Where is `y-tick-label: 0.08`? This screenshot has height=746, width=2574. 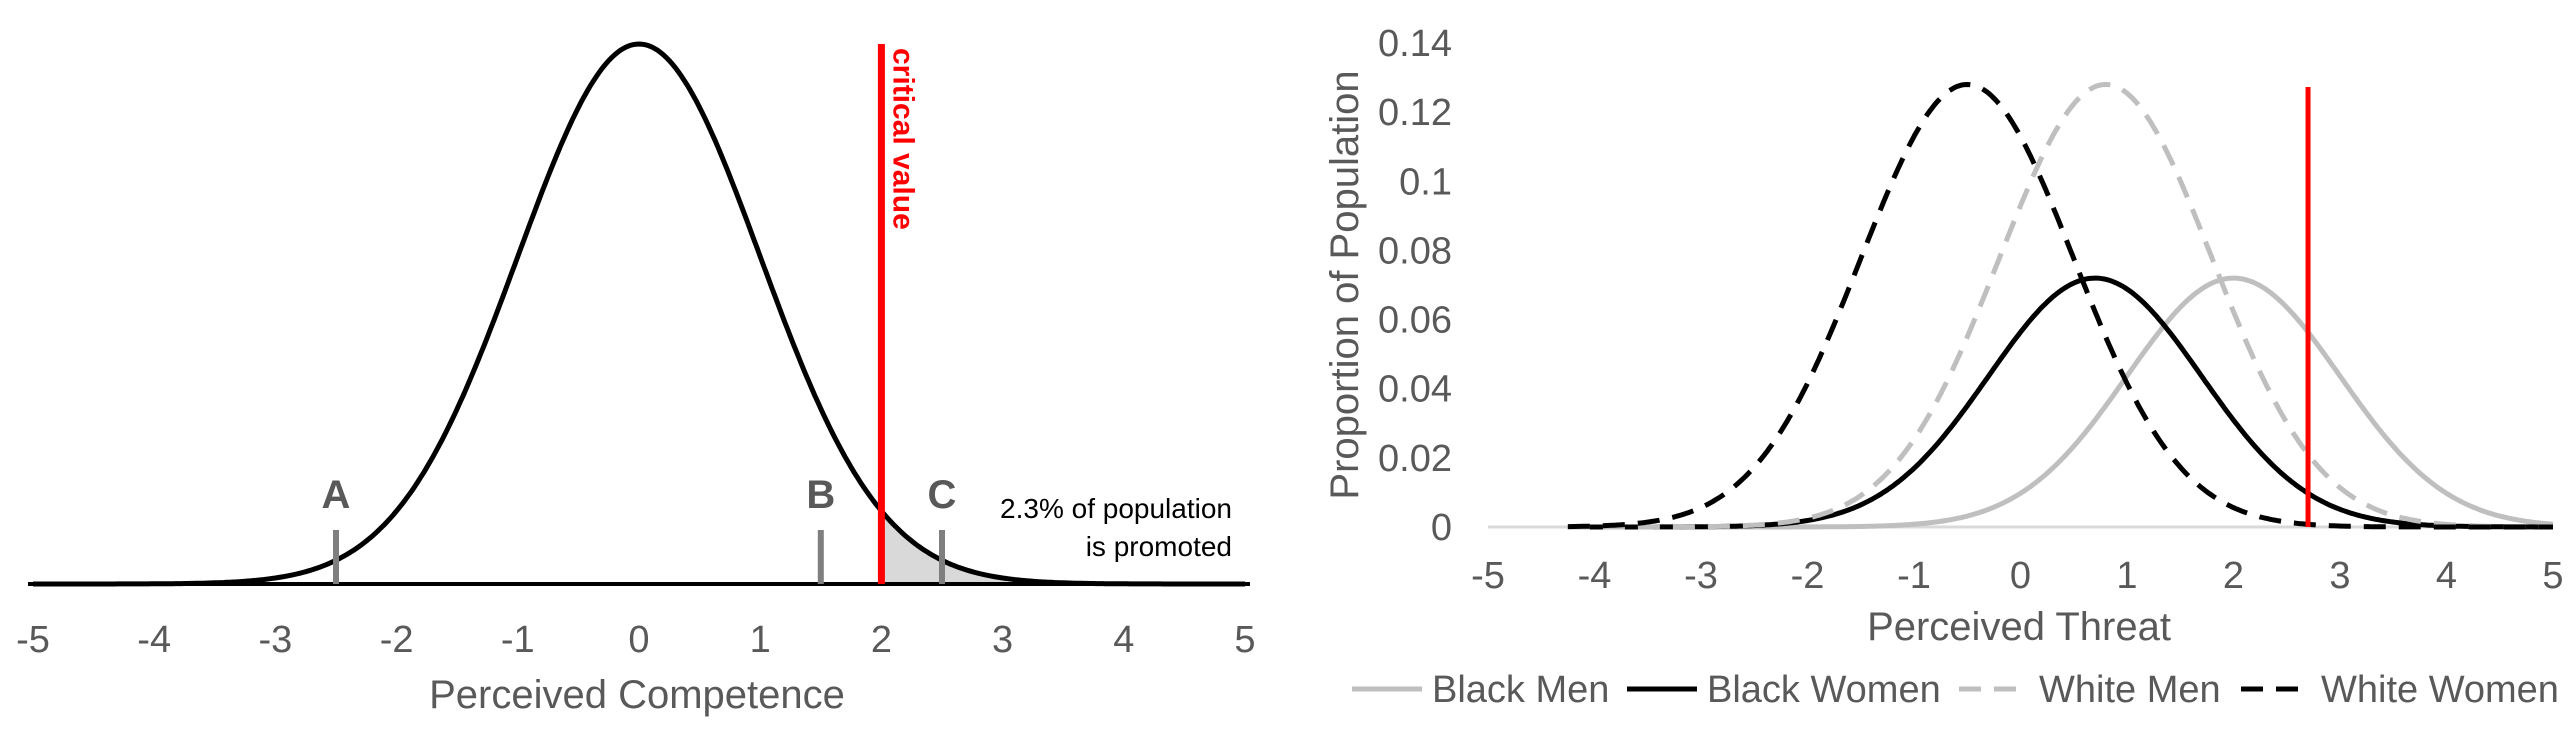
y-tick-label: 0.08 is located at coordinates (1415, 251).